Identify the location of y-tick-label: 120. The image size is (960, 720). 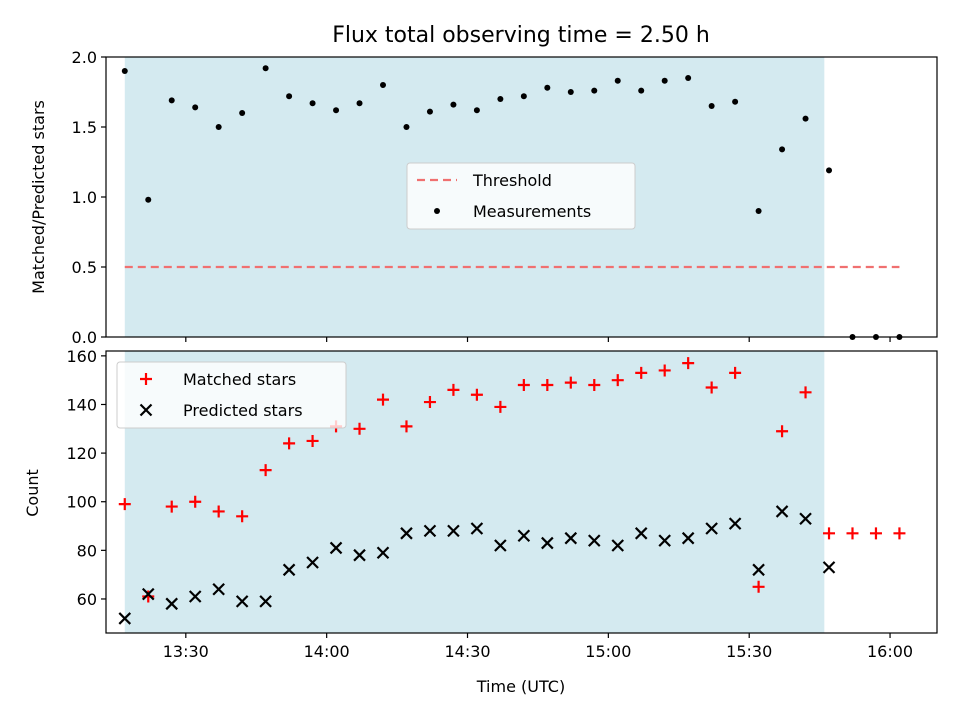
(81, 453).